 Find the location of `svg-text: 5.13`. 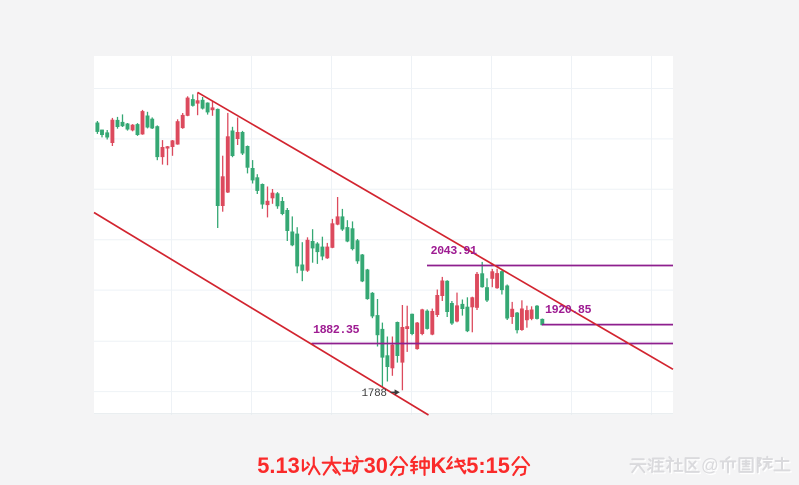

svg-text: 5.13 is located at coordinates (278, 465).